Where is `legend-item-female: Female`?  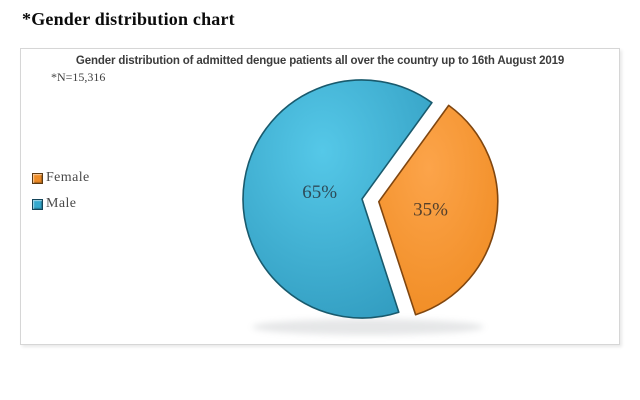
legend-item-female: Female is located at coordinates (61, 178).